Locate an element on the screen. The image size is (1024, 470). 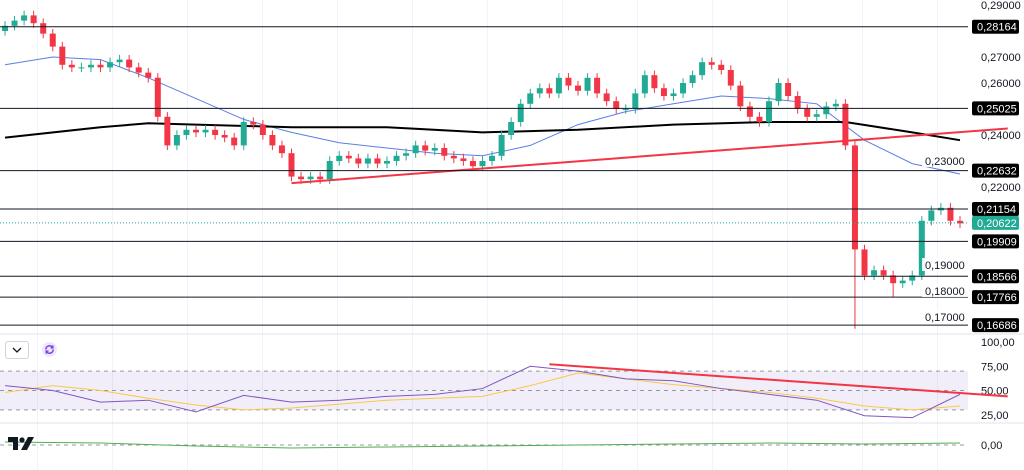
price-tick-label: 0,26000 is located at coordinates (1001, 84).